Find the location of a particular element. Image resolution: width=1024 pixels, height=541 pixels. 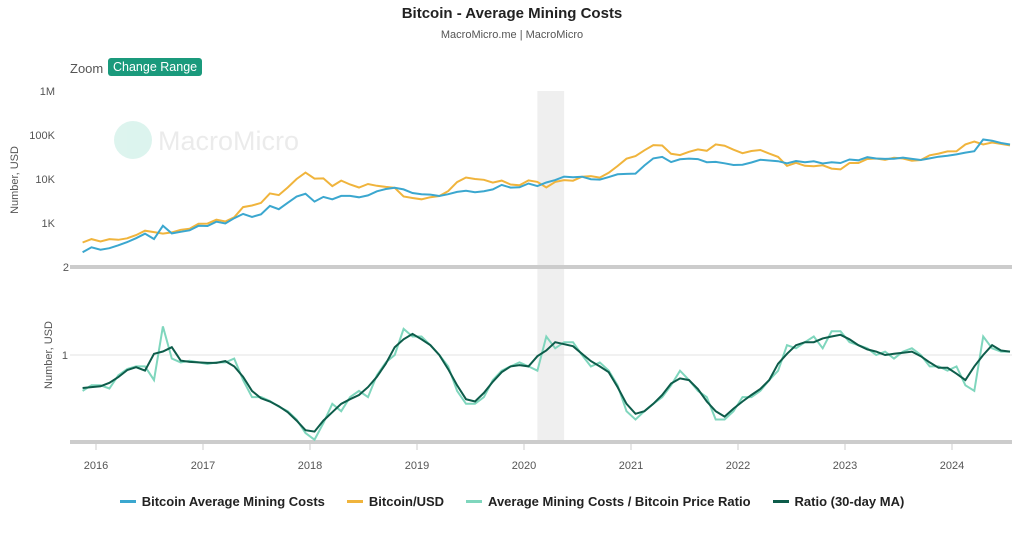

y-tick-label: 1K is located at coordinates (49, 224).